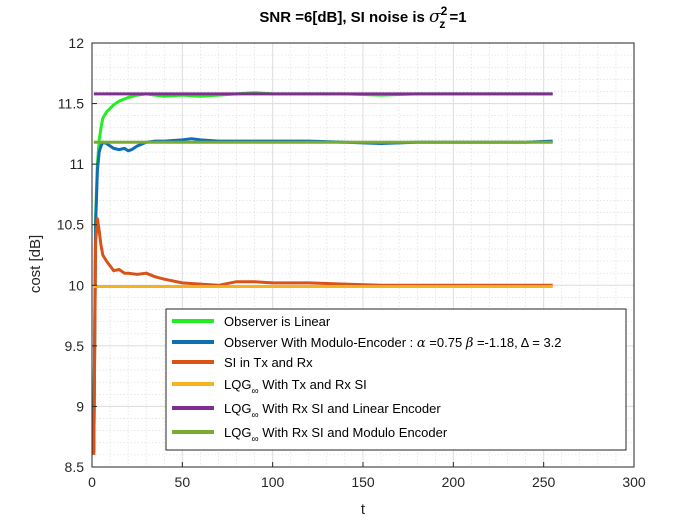 This screenshot has height=525, width=700. What do you see at coordinates (363, 509) in the screenshot?
I see `x-axis-label: t` at bounding box center [363, 509].